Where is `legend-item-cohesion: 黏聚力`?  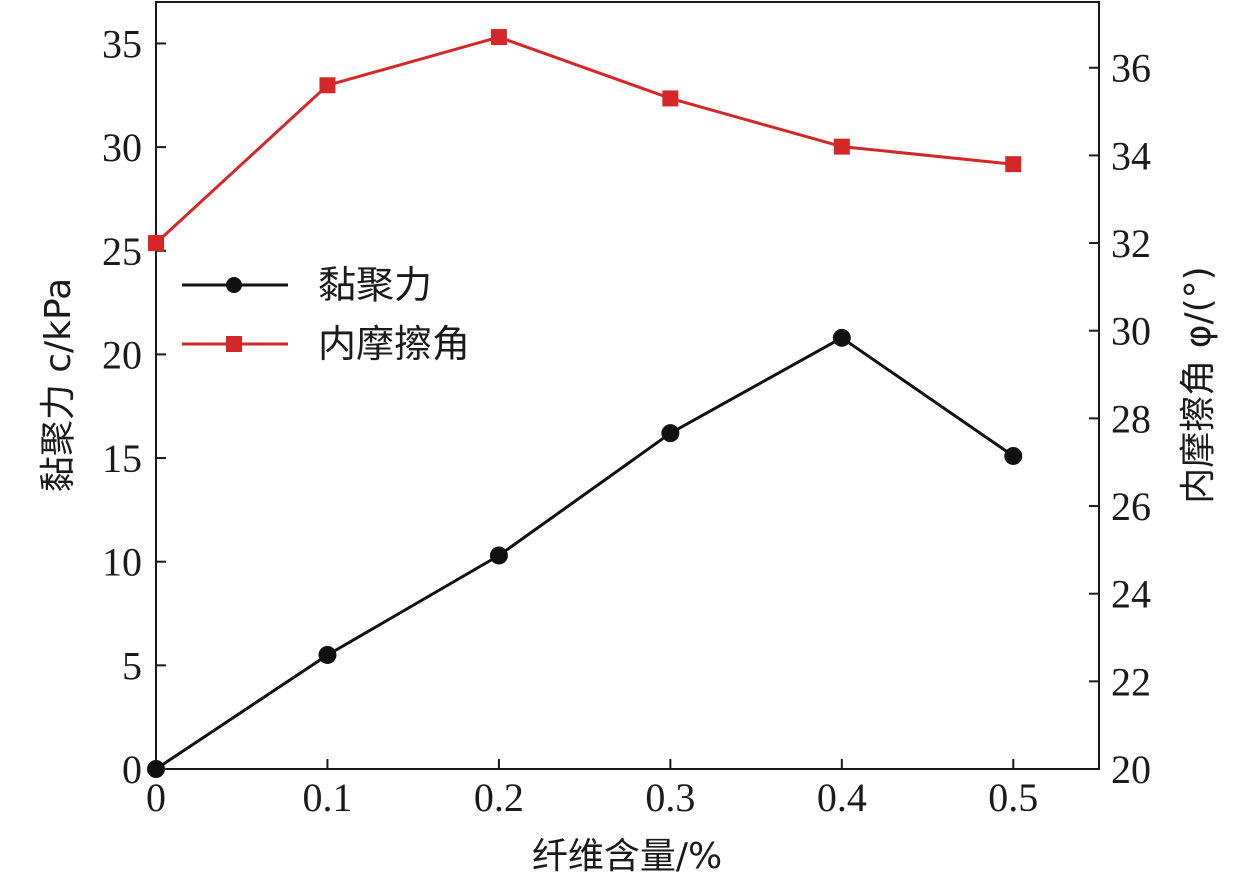
legend-item-cohesion: 黏聚力 is located at coordinates (307, 285).